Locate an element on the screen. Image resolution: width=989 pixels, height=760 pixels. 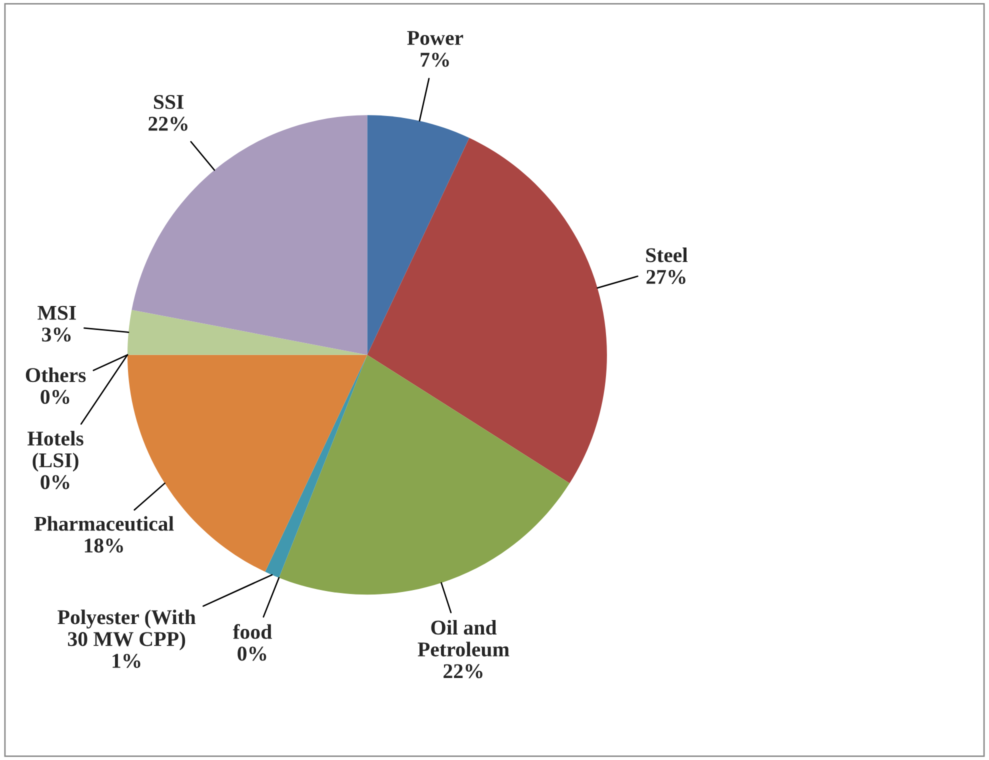
category-label: food is located at coordinates (252, 631).